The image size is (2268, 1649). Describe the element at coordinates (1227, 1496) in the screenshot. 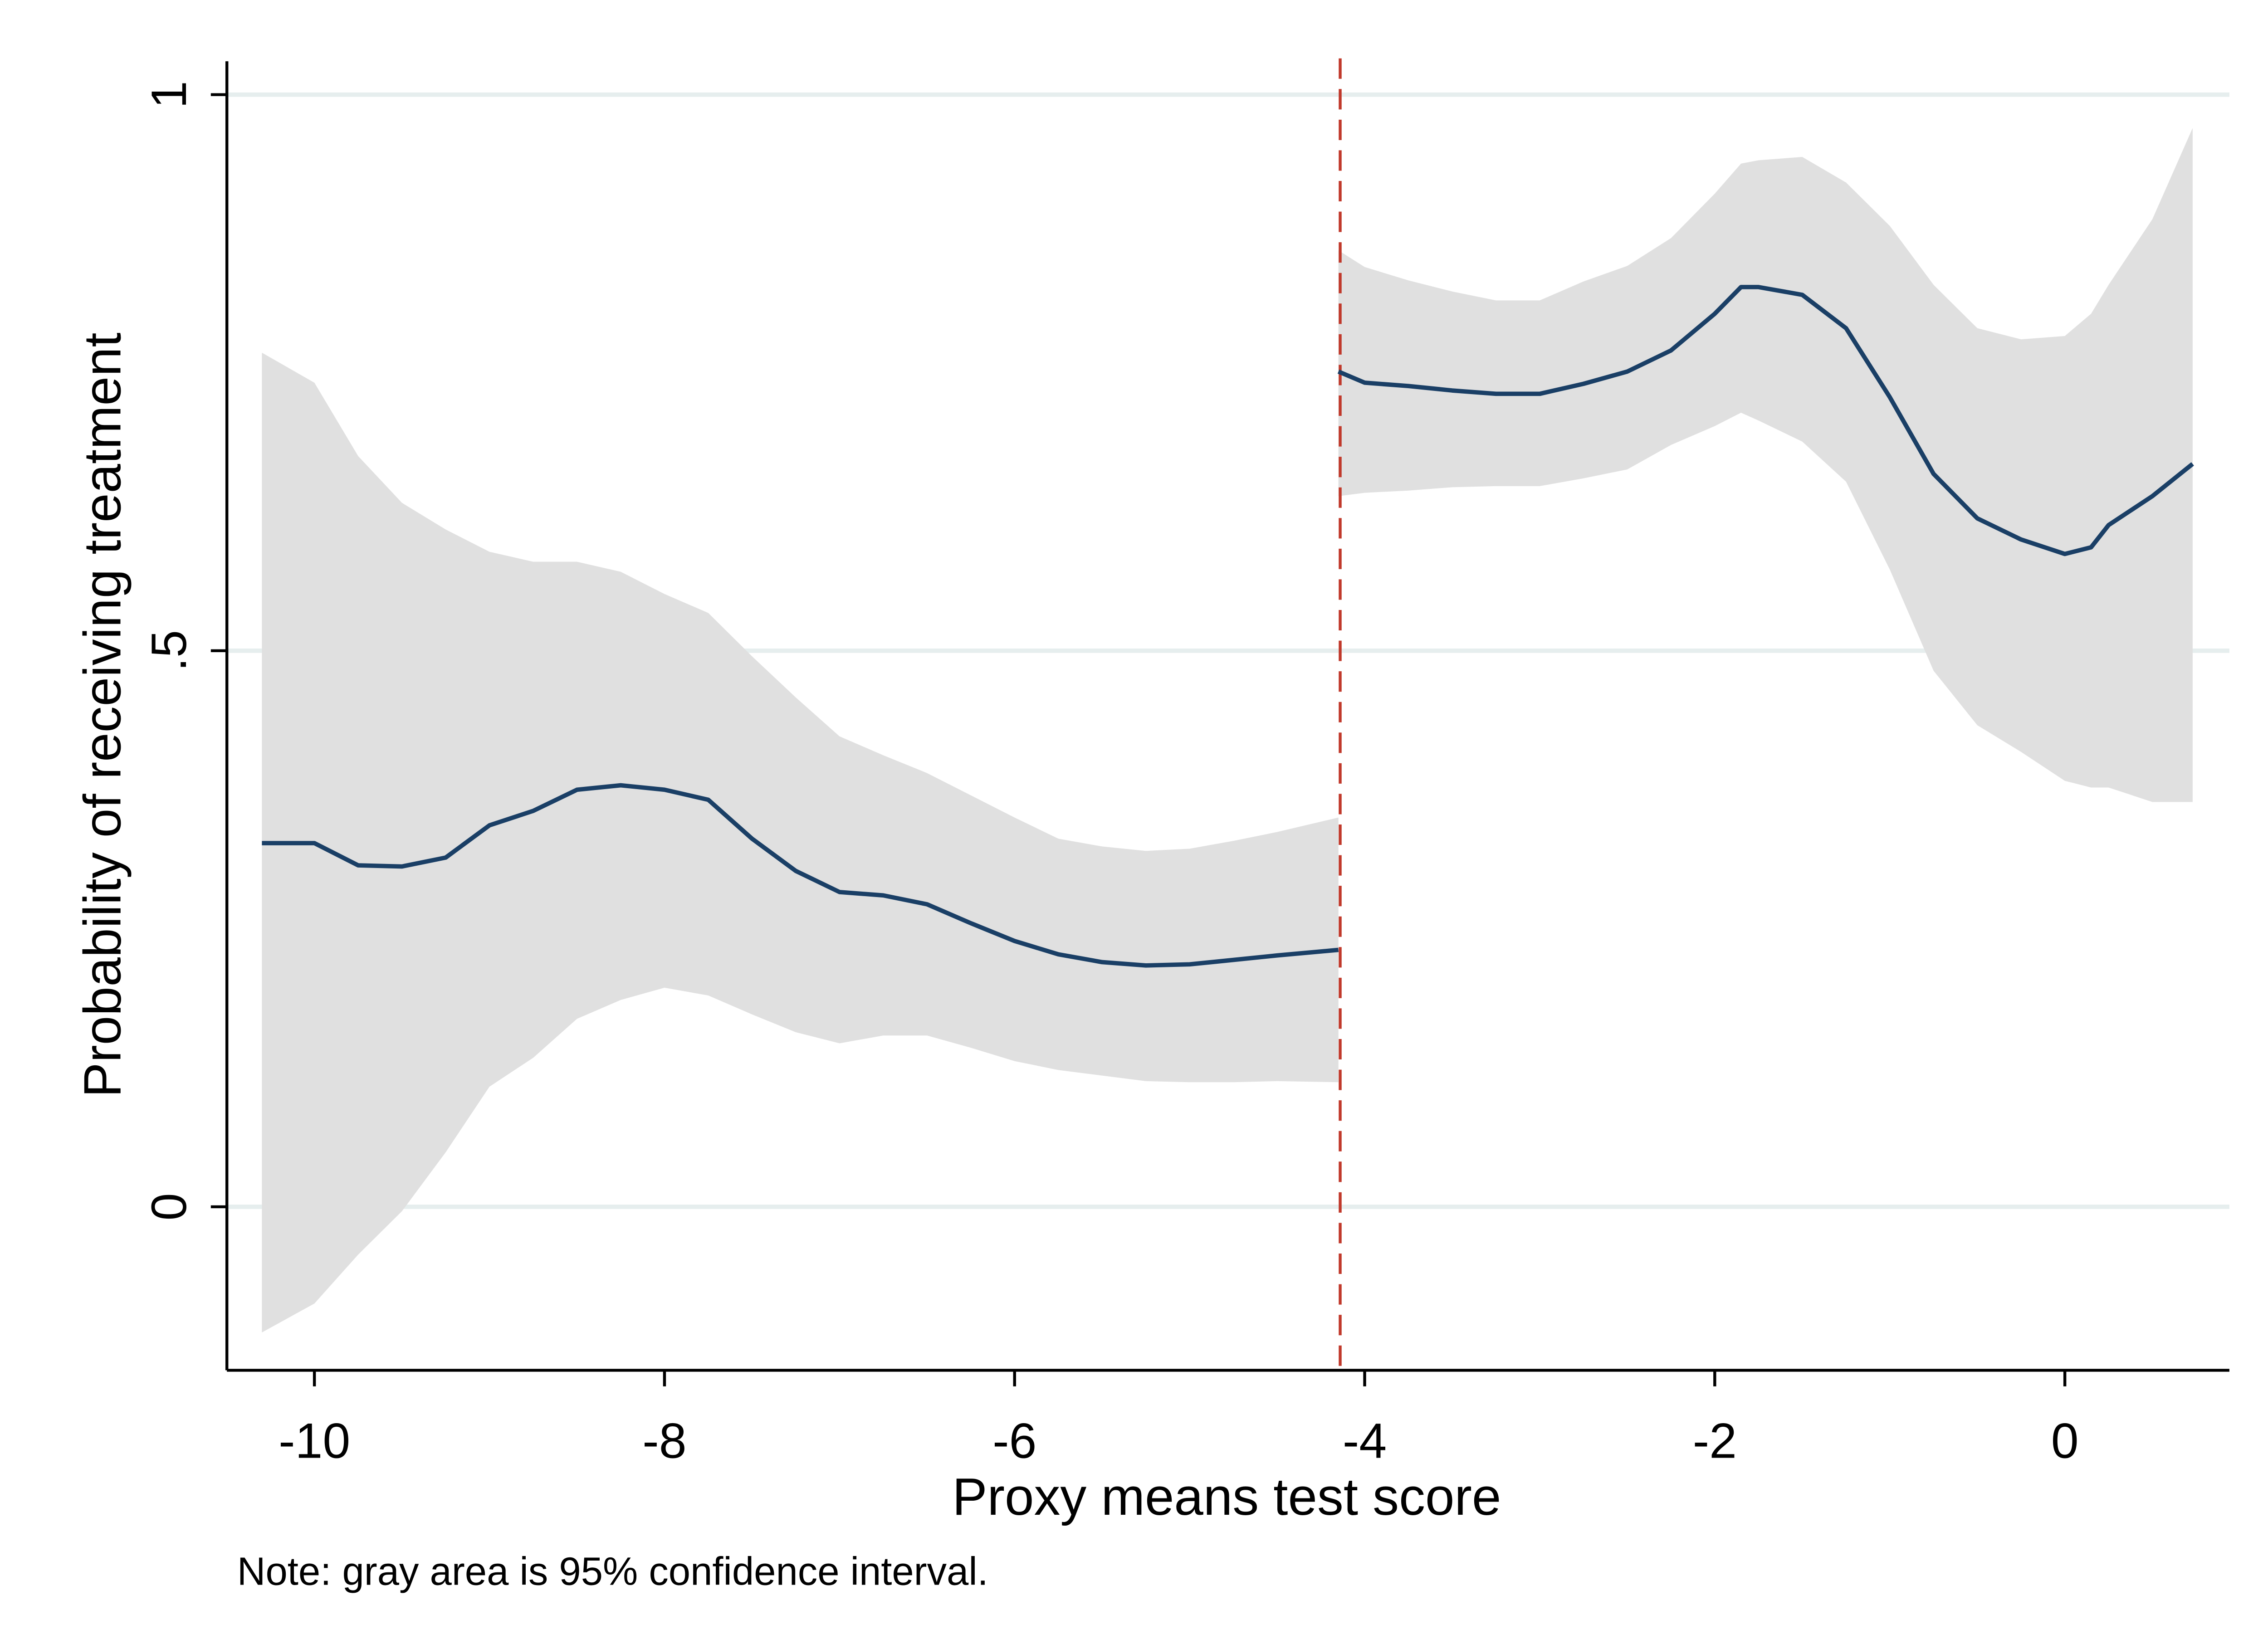

I see `x-axis-title: Proxy means test score` at that location.